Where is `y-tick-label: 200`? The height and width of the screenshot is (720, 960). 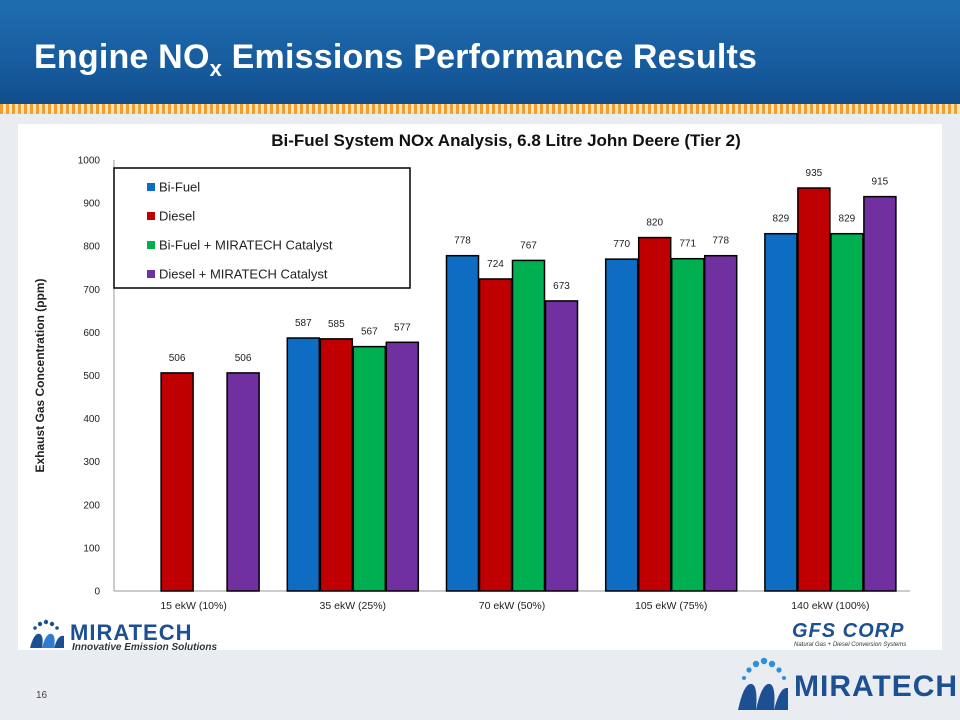 y-tick-label: 200 is located at coordinates (91, 505).